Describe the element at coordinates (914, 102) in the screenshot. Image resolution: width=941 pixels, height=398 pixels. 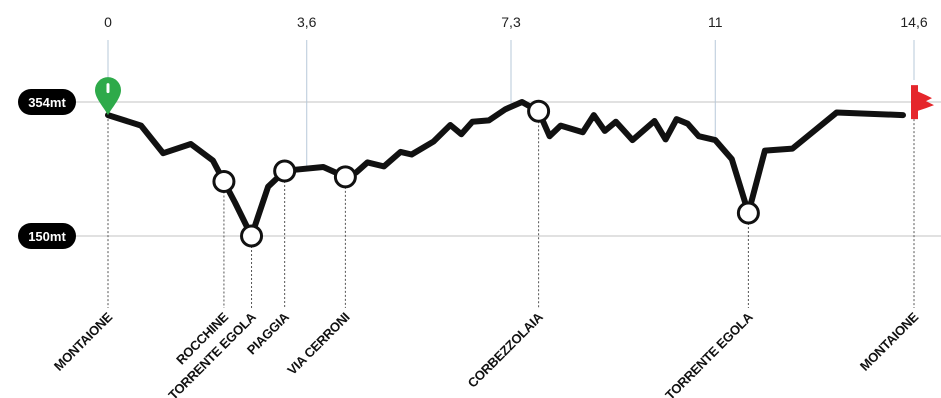
I see `finish-flag-pole` at that location.